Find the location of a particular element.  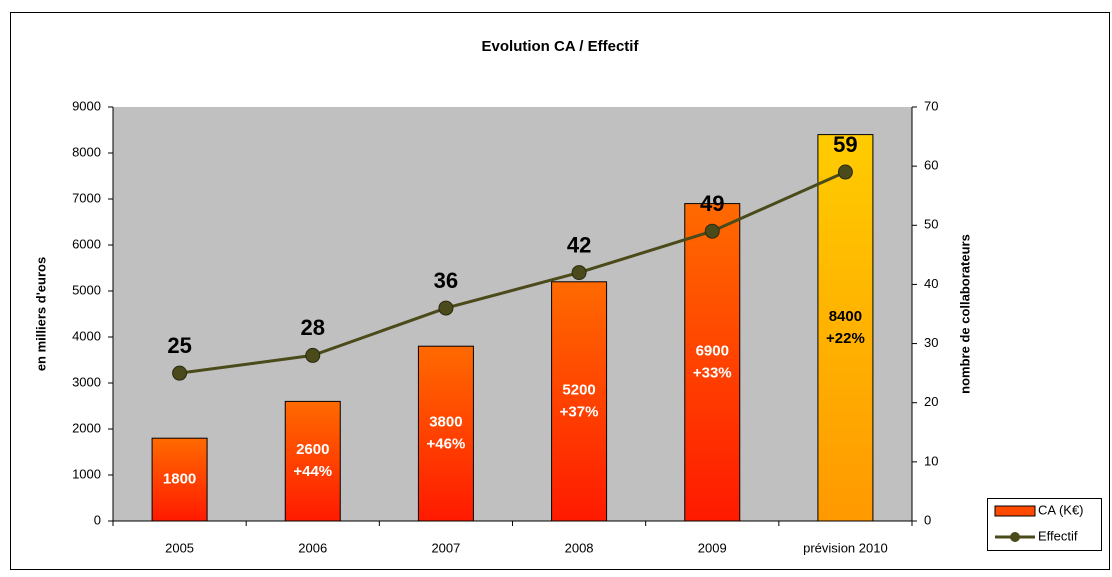

bar-value-label: 3800 is located at coordinates (445, 422).